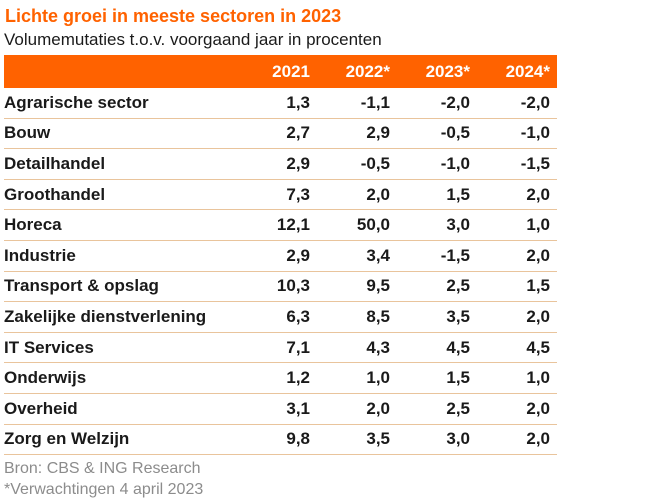  I want to click on row-label: Agrarische sector, so click(120, 103).